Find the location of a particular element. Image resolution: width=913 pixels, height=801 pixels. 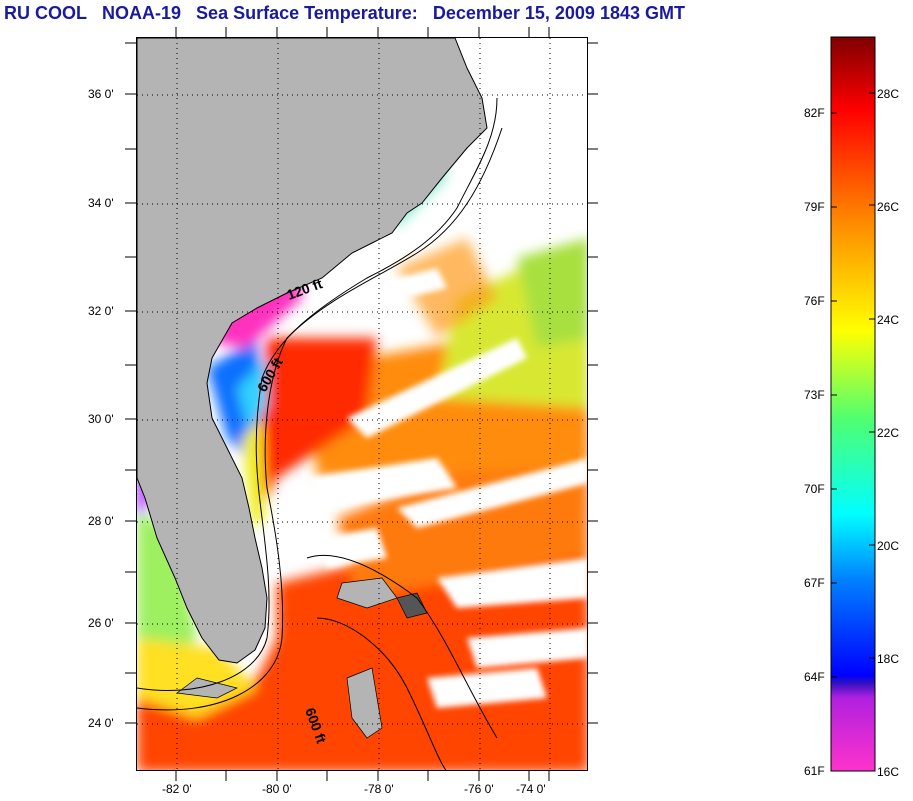

lon-label-76: -76 0' is located at coordinates (479, 789).